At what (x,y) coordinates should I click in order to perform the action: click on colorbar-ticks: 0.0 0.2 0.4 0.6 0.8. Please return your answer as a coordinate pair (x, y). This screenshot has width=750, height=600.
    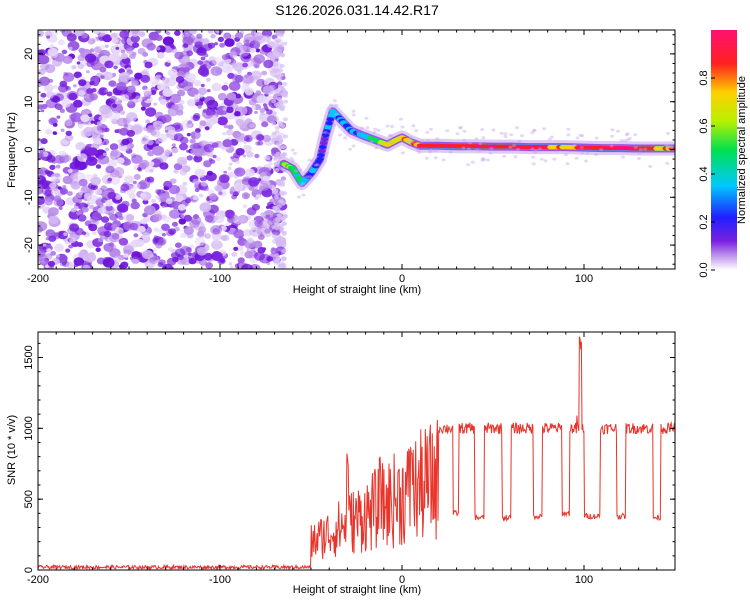
    Looking at the image, I should click on (706, 174).